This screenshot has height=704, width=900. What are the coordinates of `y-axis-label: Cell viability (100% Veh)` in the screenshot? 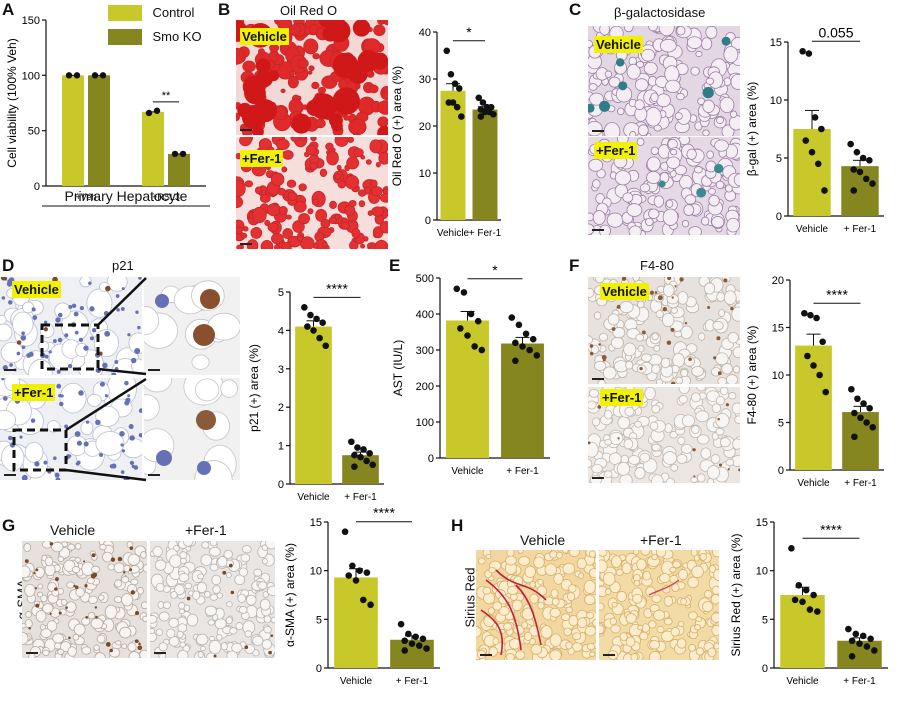 It's located at (12, 102).